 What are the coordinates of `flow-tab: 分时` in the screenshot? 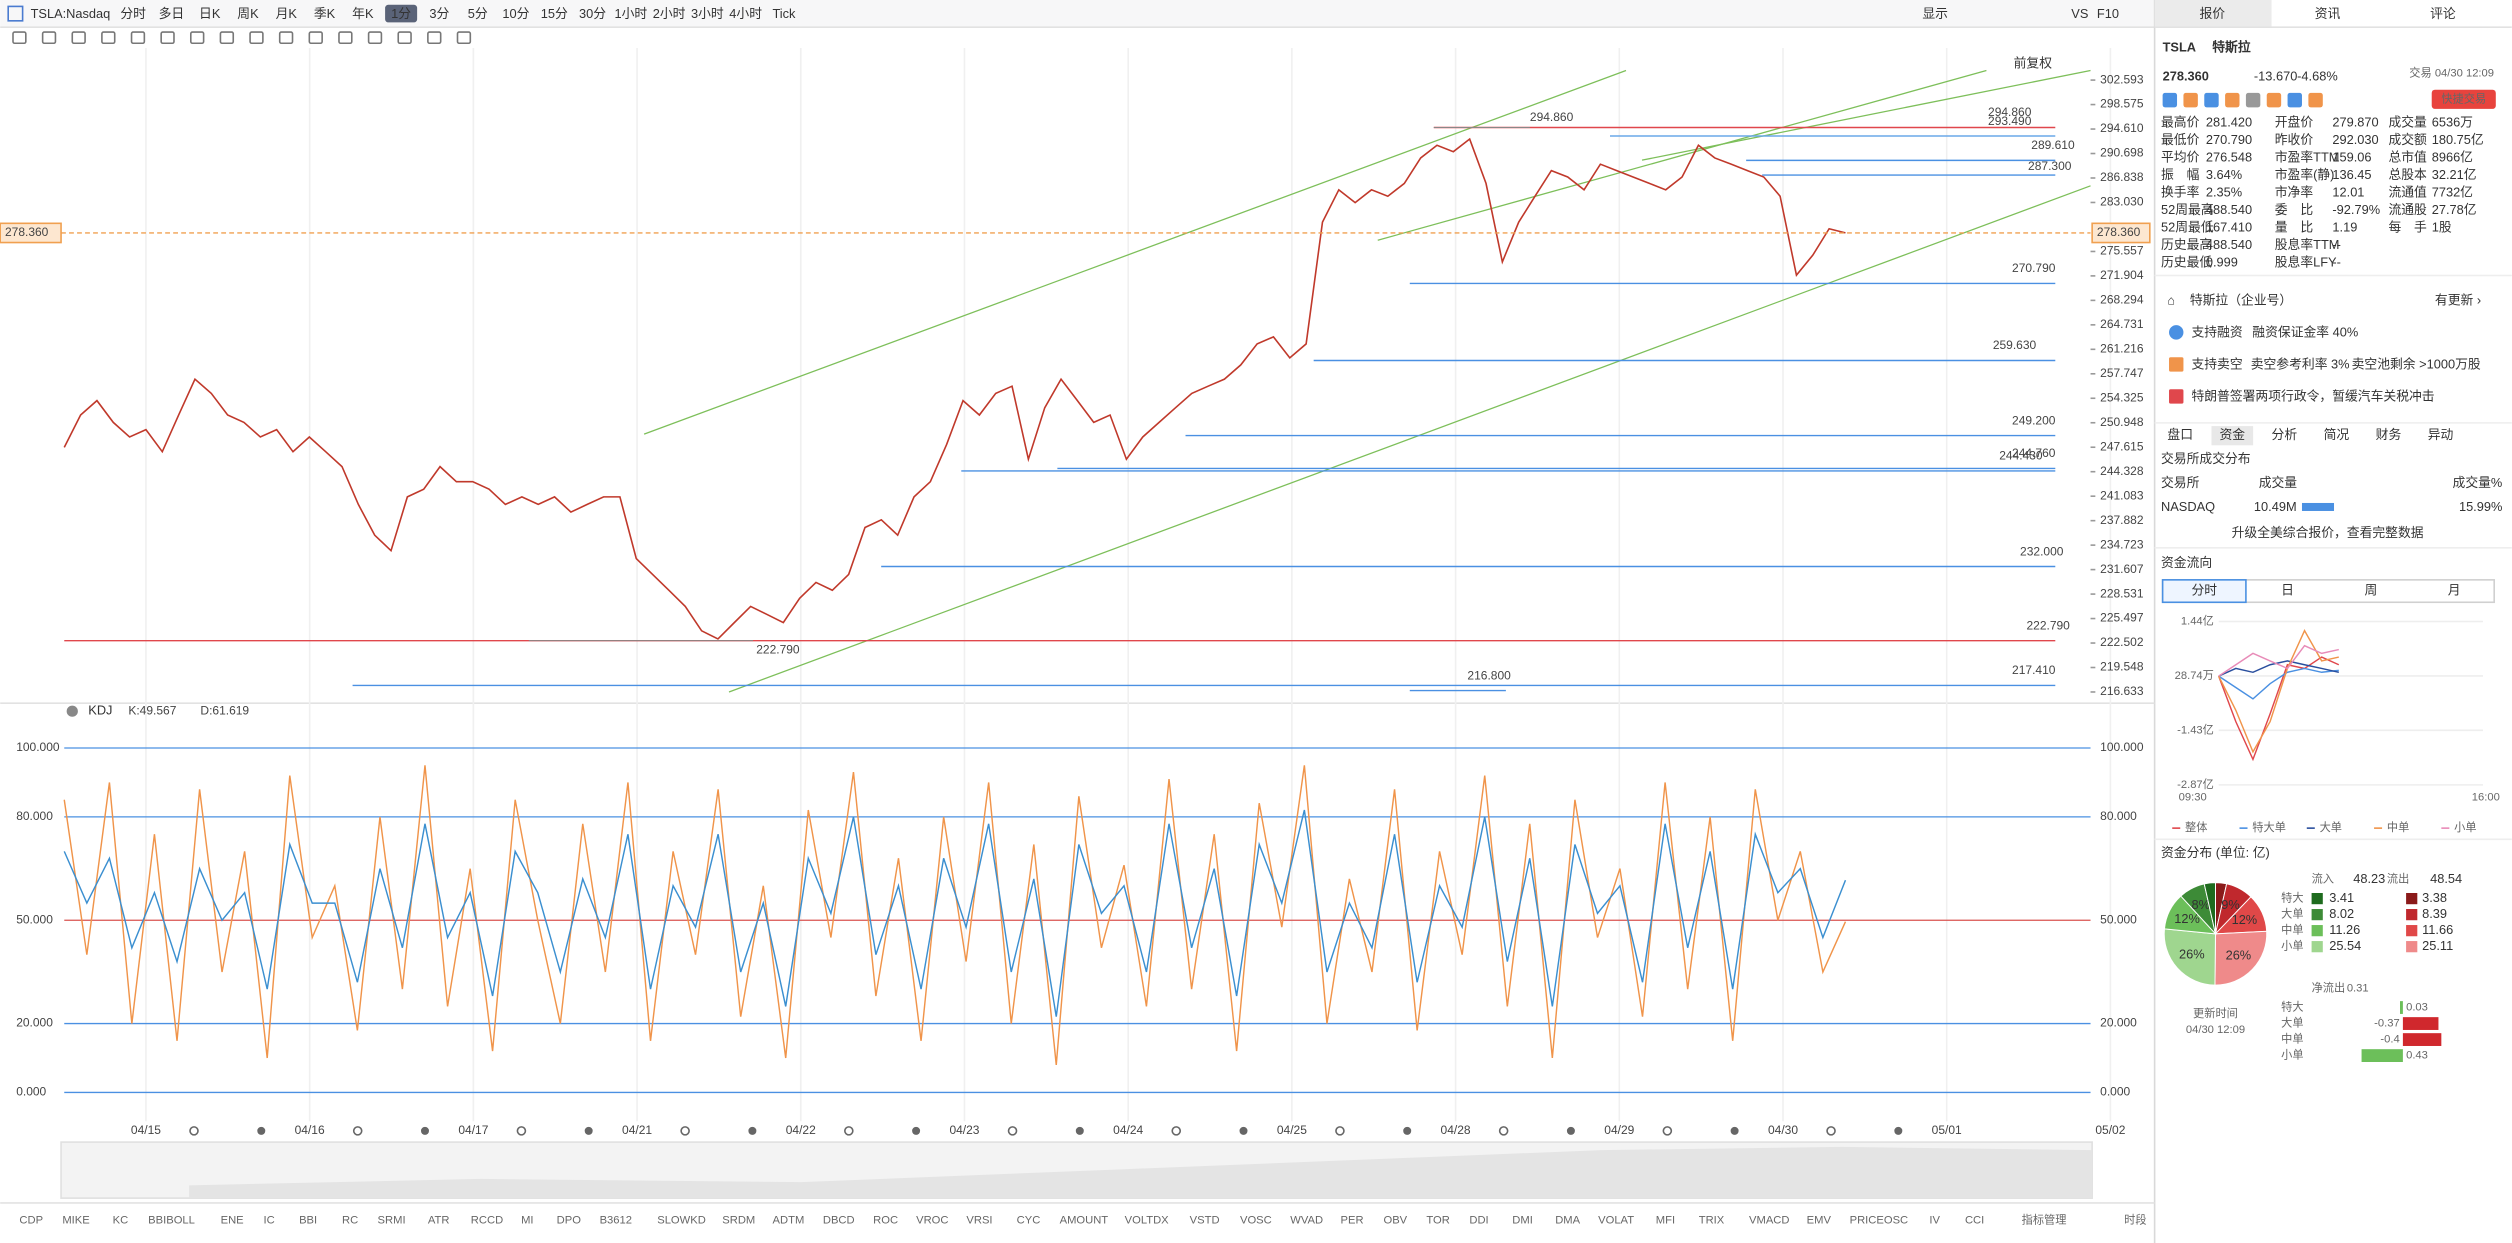 It's located at (2204, 589).